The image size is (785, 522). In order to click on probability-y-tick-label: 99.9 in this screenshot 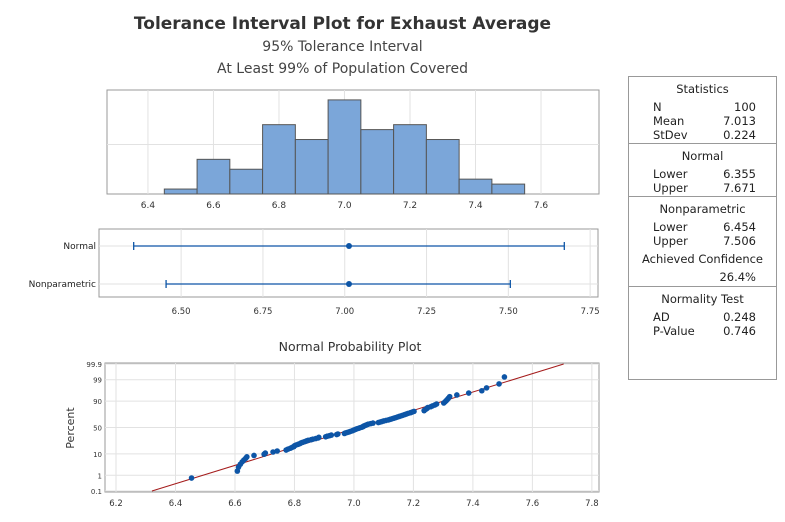, I will do `click(94, 365)`.